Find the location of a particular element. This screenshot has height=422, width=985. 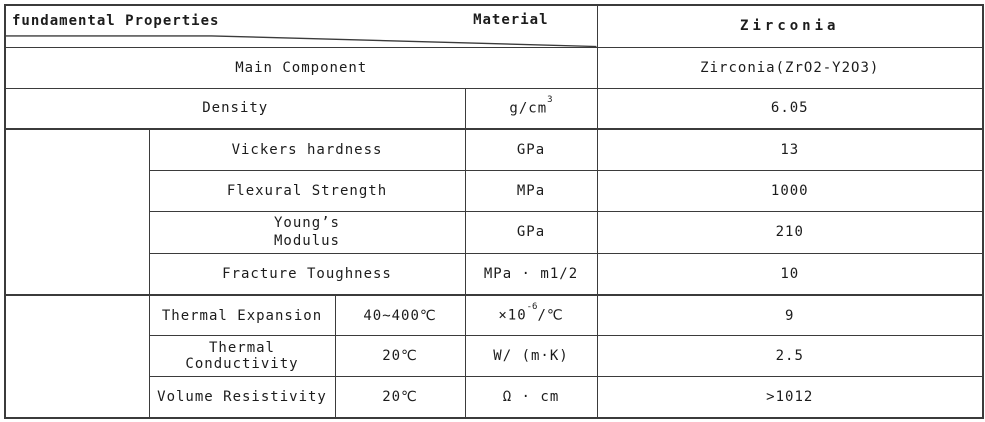

main-component-row: Main Component Zirconia(ZrO2-Y2O3) is located at coordinates (494, 67).